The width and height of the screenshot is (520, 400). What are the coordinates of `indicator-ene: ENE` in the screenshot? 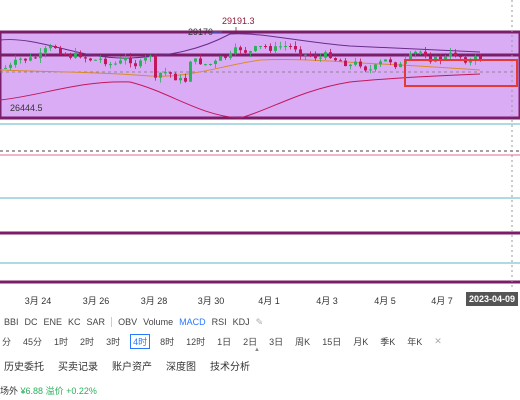 It's located at (53, 322).